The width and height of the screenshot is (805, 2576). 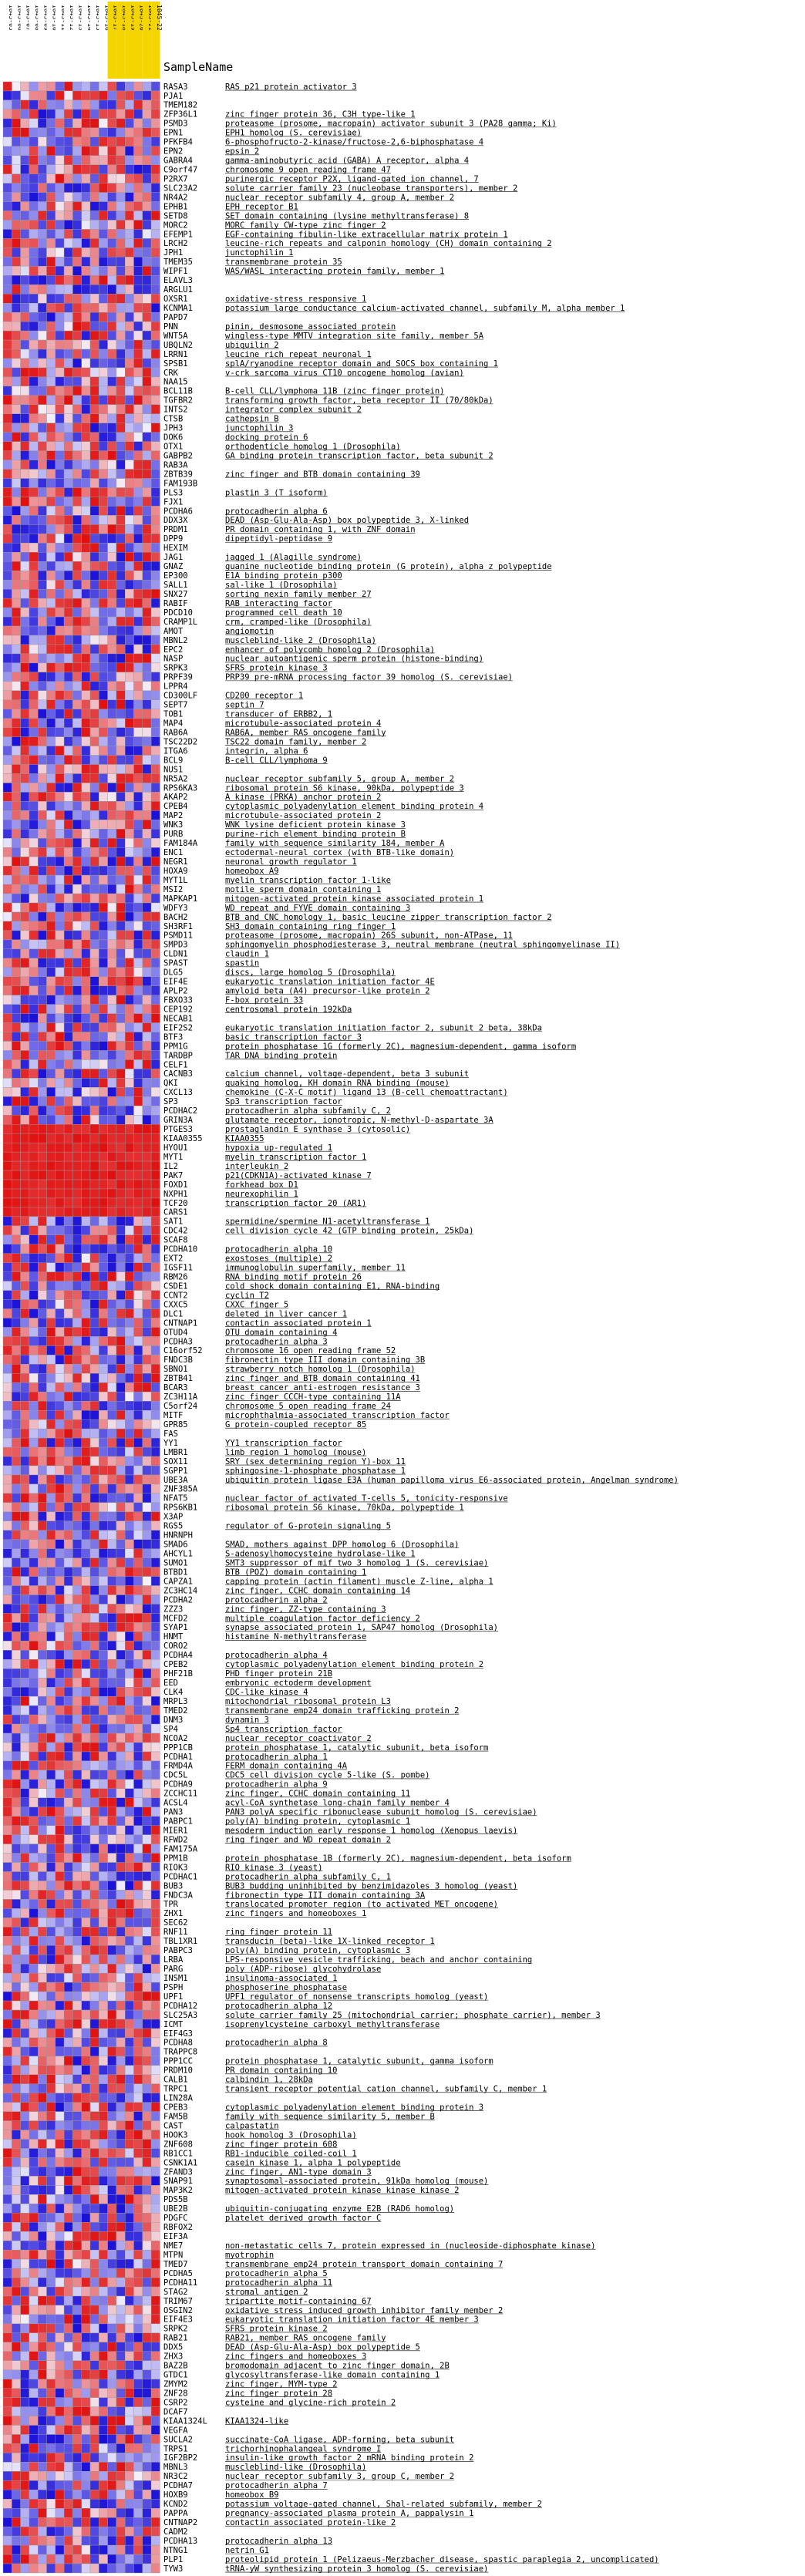 What do you see at coordinates (173, 152) in the screenshot?
I see `row-id: EPN2` at bounding box center [173, 152].